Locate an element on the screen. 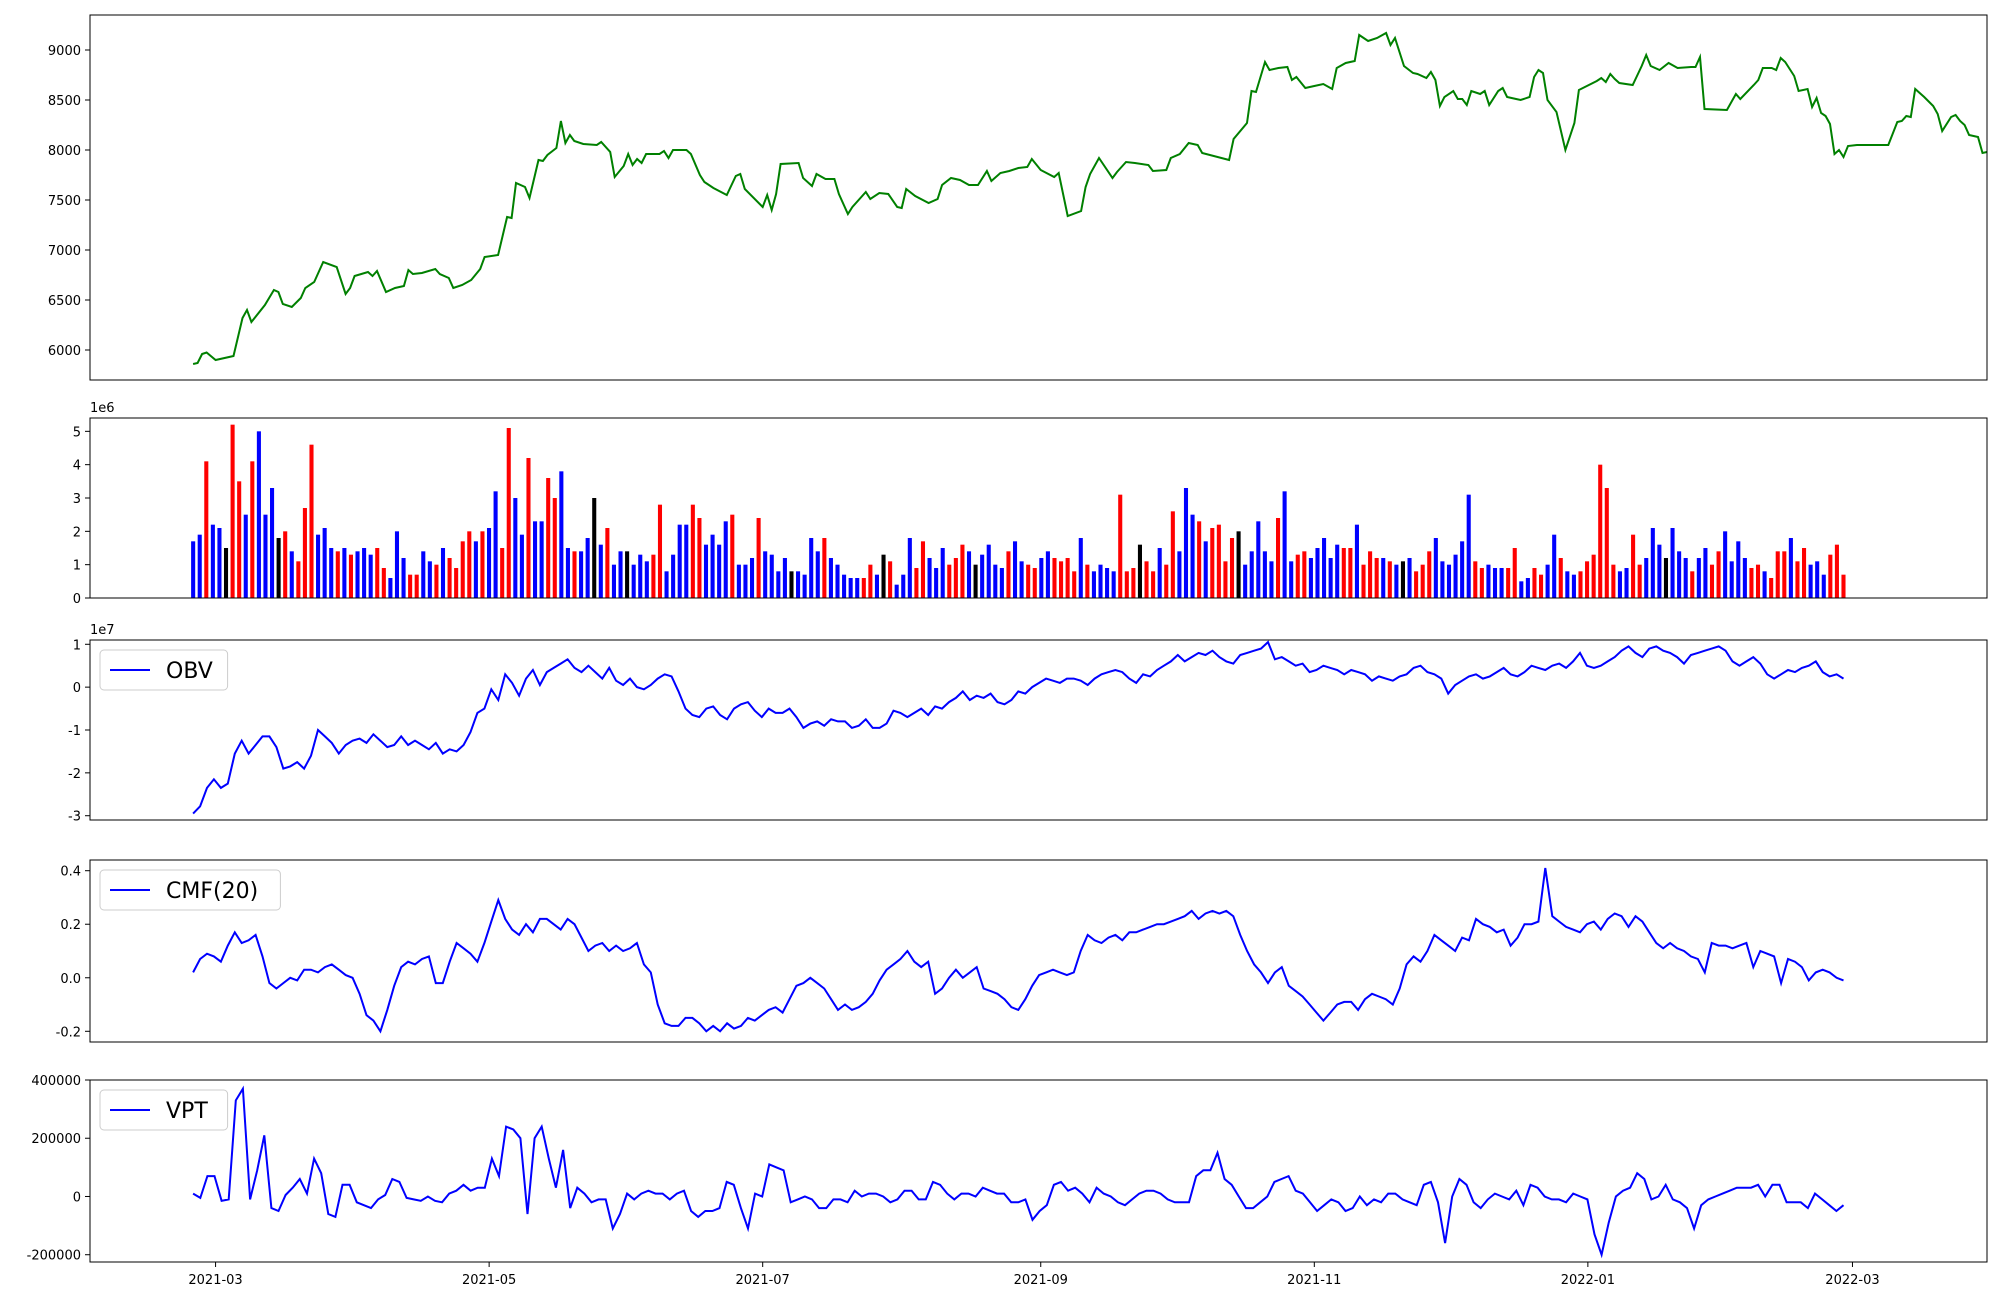 This screenshot has height=1300, width=2000. y-offset-text: 1e6 is located at coordinates (102, 408).